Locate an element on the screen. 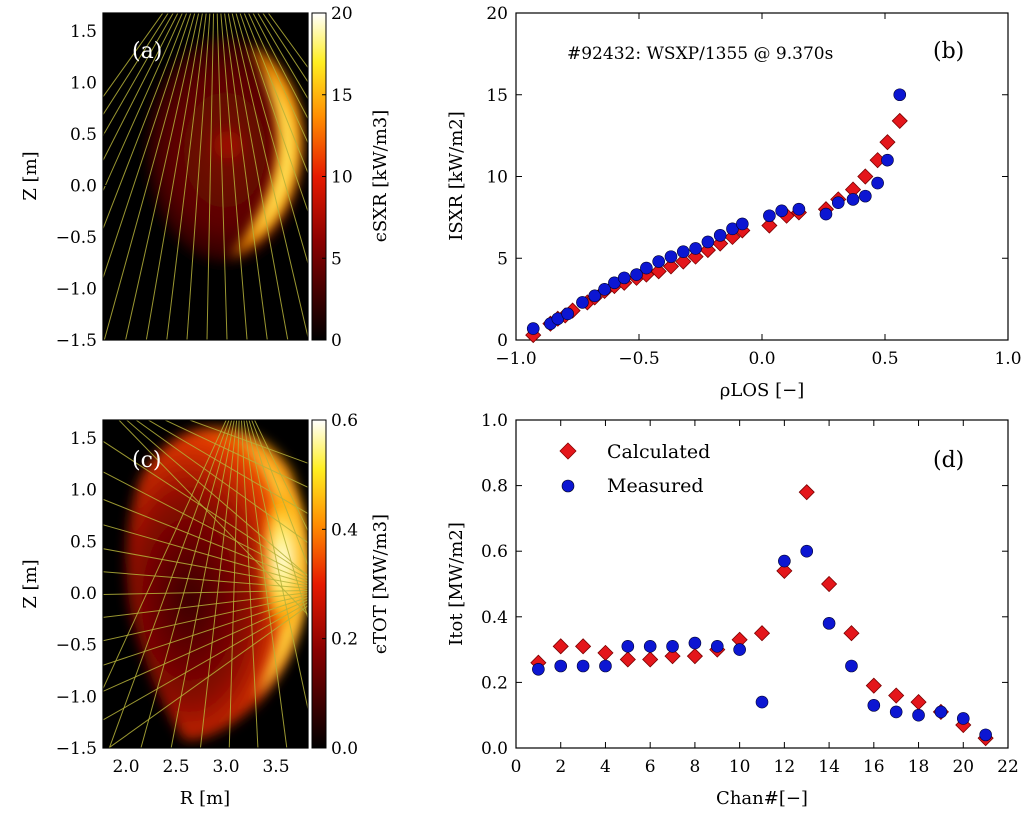  colorbar-tick-label: 10 is located at coordinates (342, 178).